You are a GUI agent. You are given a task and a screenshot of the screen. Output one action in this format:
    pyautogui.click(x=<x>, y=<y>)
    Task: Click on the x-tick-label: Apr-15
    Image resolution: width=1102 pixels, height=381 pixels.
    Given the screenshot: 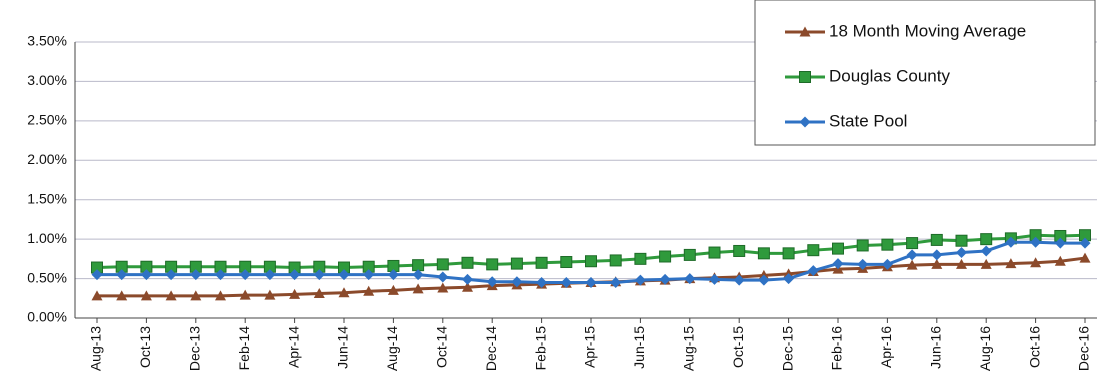 What is the action you would take?
    pyautogui.click(x=590, y=347)
    